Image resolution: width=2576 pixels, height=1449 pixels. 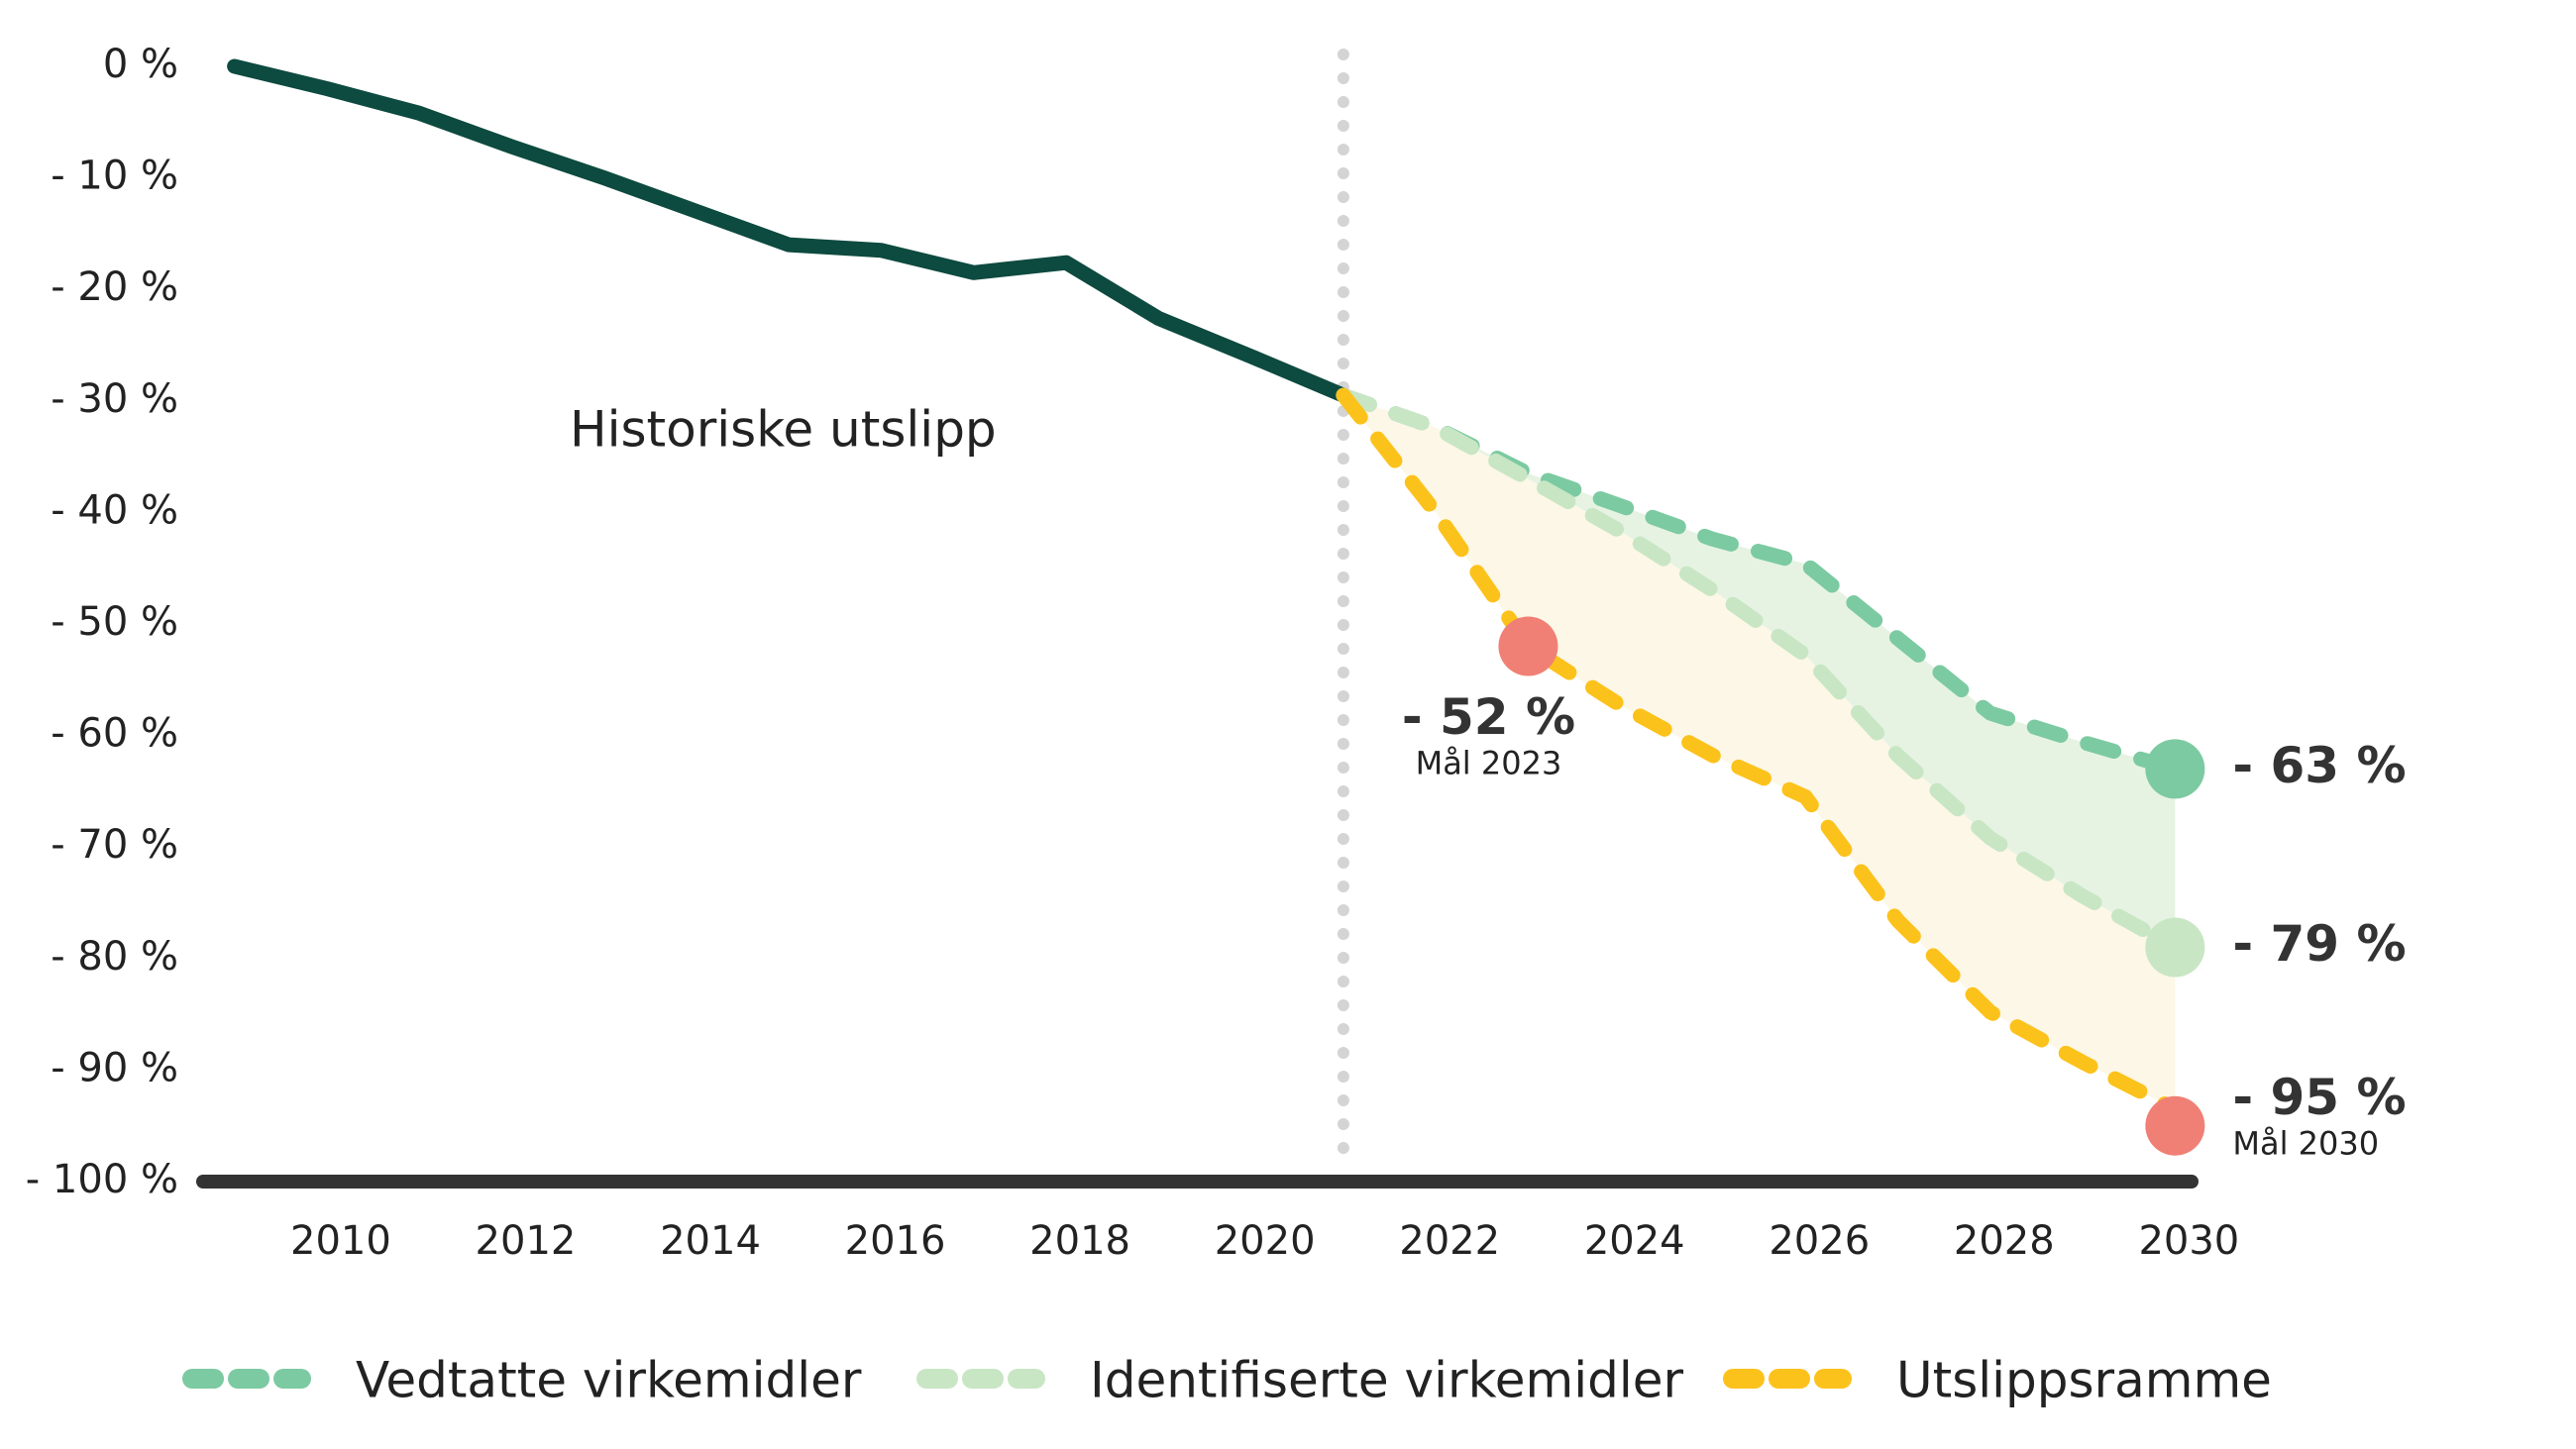 What do you see at coordinates (789, 230) in the screenshot?
I see `history-line` at bounding box center [789, 230].